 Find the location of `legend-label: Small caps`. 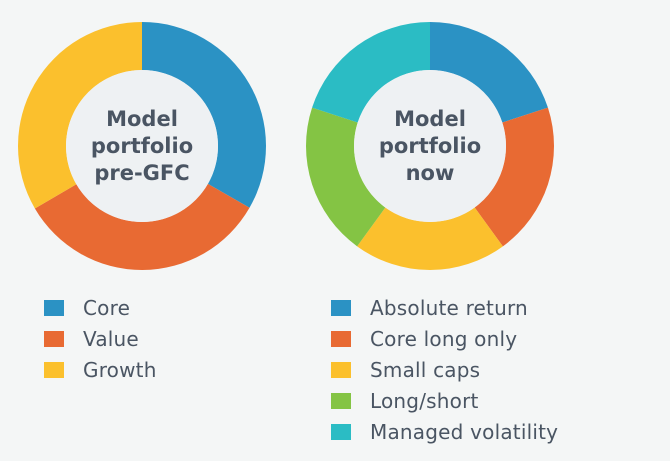

legend-label: Small caps is located at coordinates (425, 369).